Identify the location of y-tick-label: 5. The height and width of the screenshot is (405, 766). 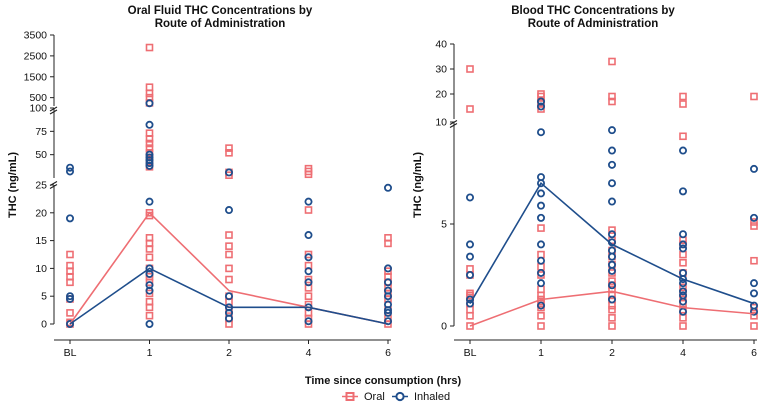
(44, 297).